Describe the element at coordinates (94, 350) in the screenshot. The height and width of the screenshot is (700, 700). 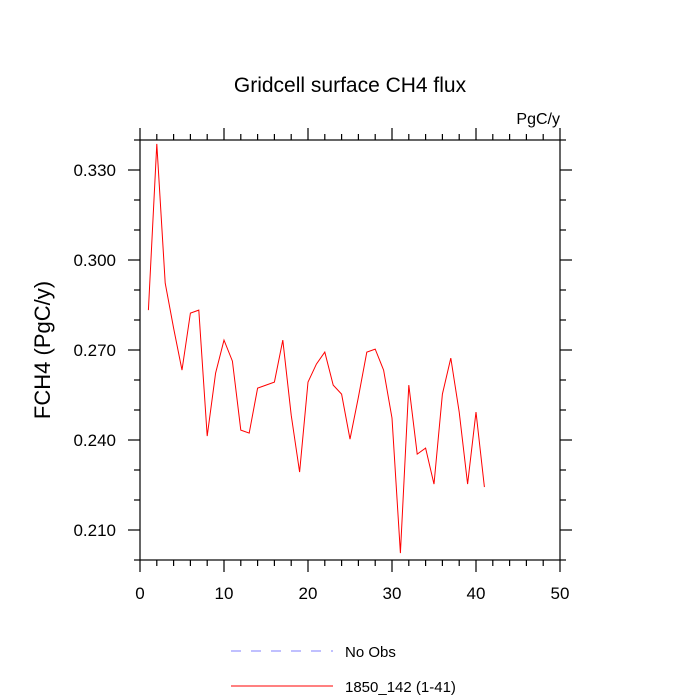
I see `y-tick-label: 0.270` at that location.